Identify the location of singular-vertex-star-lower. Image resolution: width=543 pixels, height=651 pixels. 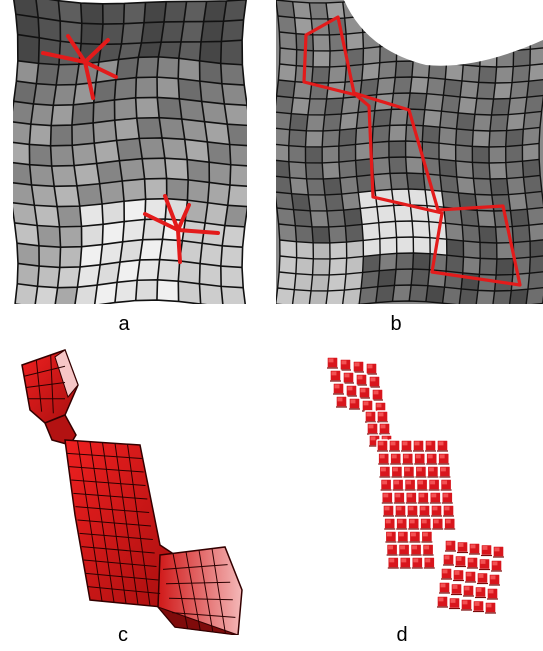
(181, 229).